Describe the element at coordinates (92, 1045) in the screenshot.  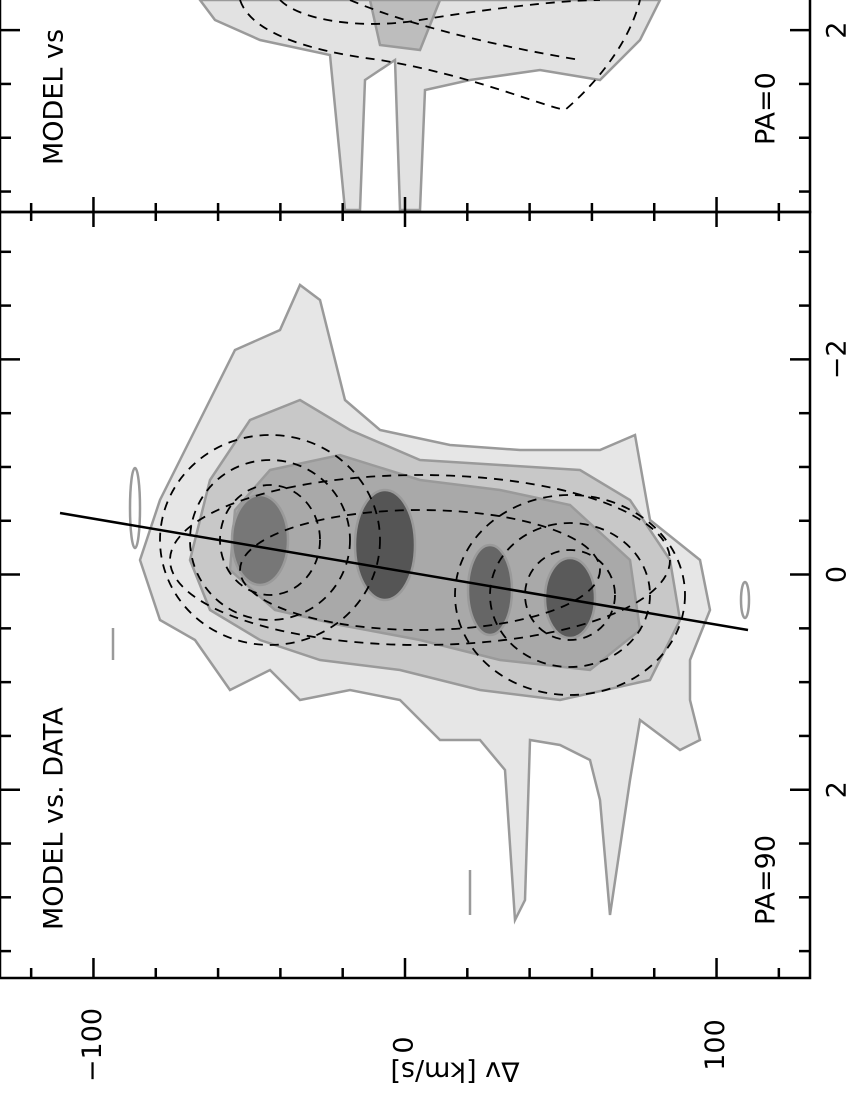
I see `x-tick-label: −100` at that location.